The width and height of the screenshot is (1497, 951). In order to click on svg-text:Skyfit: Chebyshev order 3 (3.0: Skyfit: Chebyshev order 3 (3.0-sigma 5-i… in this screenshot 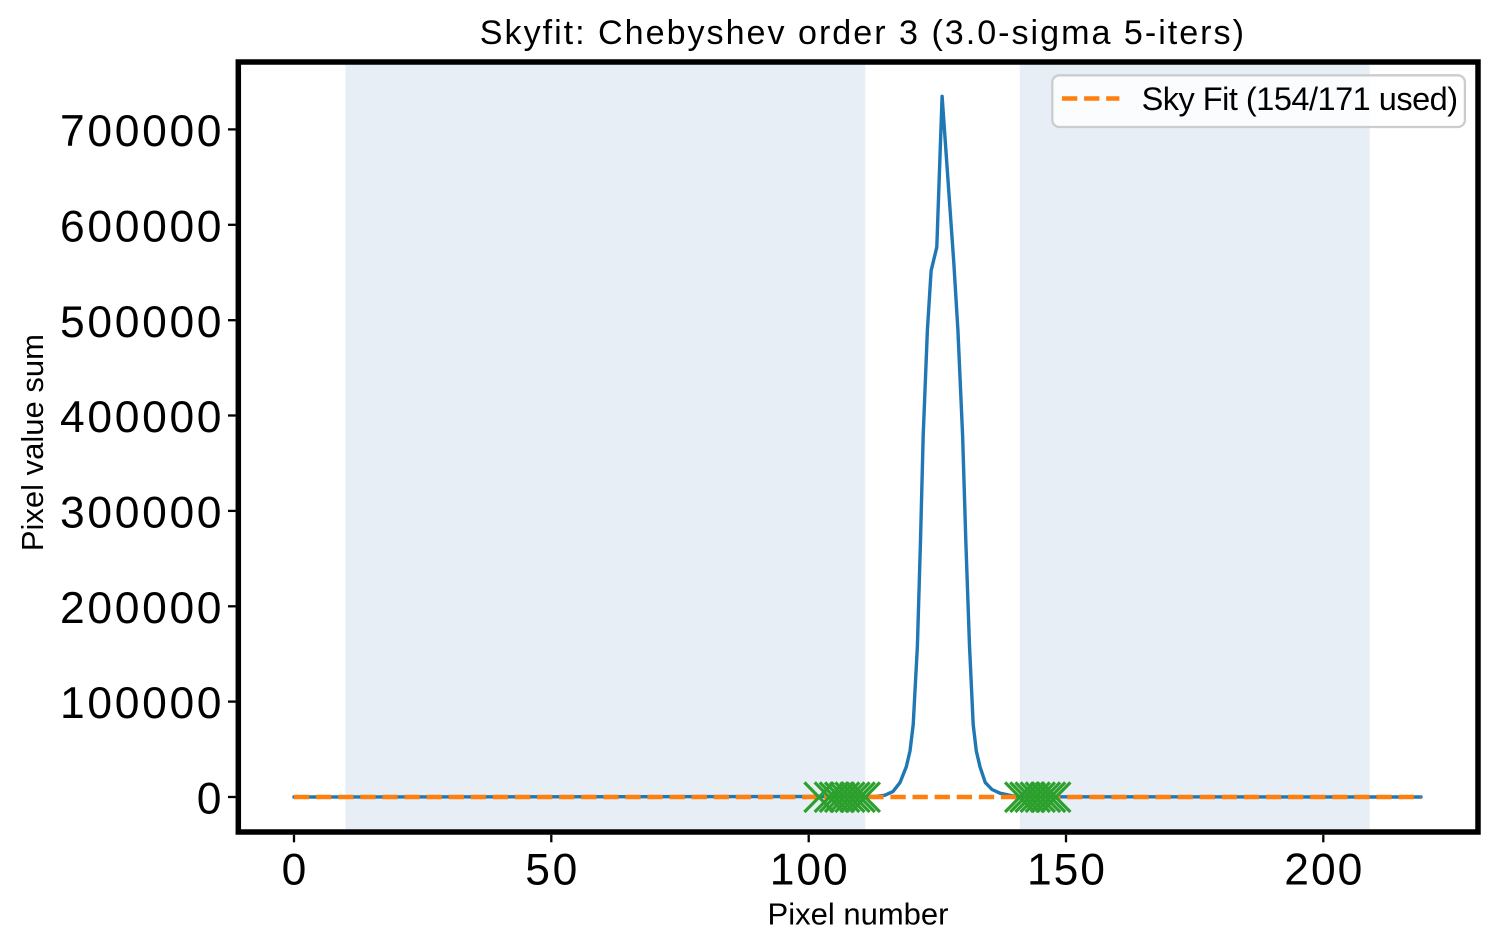, I will do `click(863, 33)`.